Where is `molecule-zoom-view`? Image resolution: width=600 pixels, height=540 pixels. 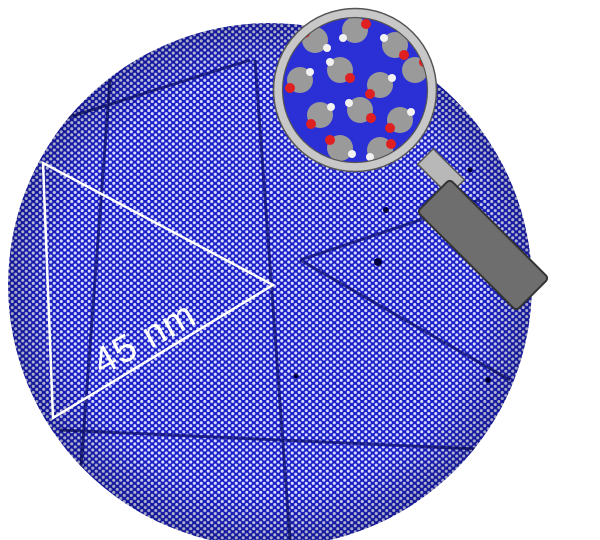 molecule-zoom-view is located at coordinates (355, 90).